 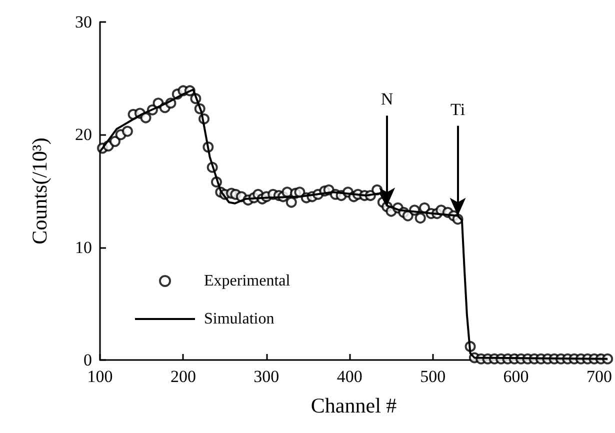 I want to click on legend-label: Simulation, so click(x=239, y=319).